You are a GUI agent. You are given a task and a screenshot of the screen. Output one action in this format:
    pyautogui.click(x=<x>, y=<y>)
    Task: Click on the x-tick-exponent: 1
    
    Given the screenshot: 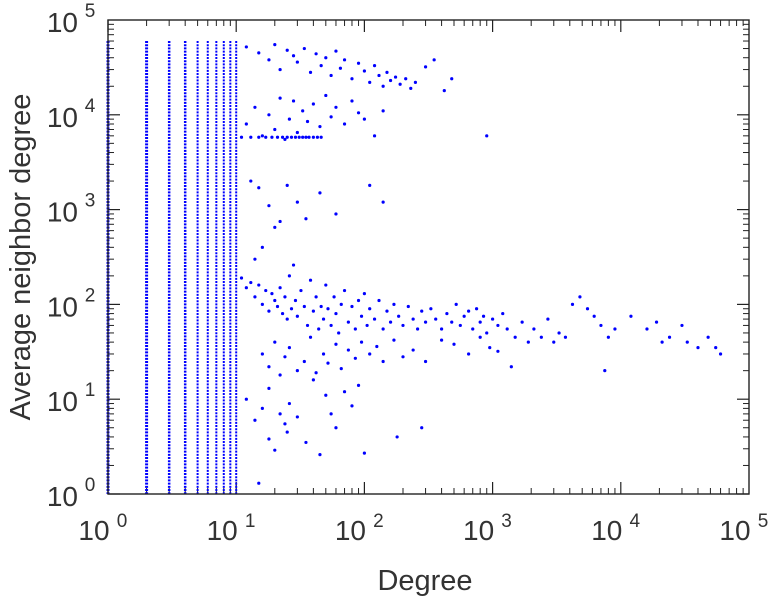 What is the action you would take?
    pyautogui.click(x=250, y=521)
    